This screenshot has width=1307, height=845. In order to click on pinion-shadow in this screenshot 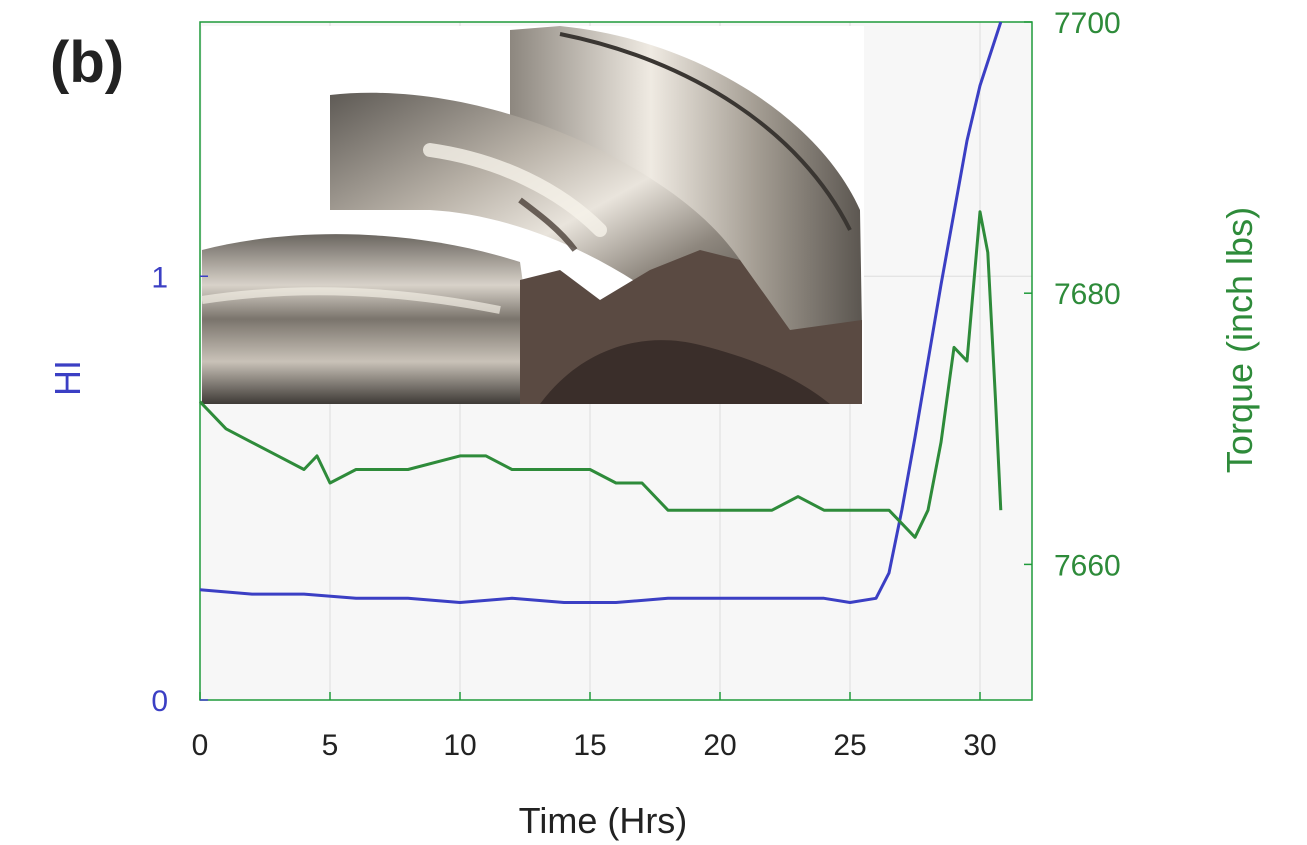, I will do `click(685, 372)`.